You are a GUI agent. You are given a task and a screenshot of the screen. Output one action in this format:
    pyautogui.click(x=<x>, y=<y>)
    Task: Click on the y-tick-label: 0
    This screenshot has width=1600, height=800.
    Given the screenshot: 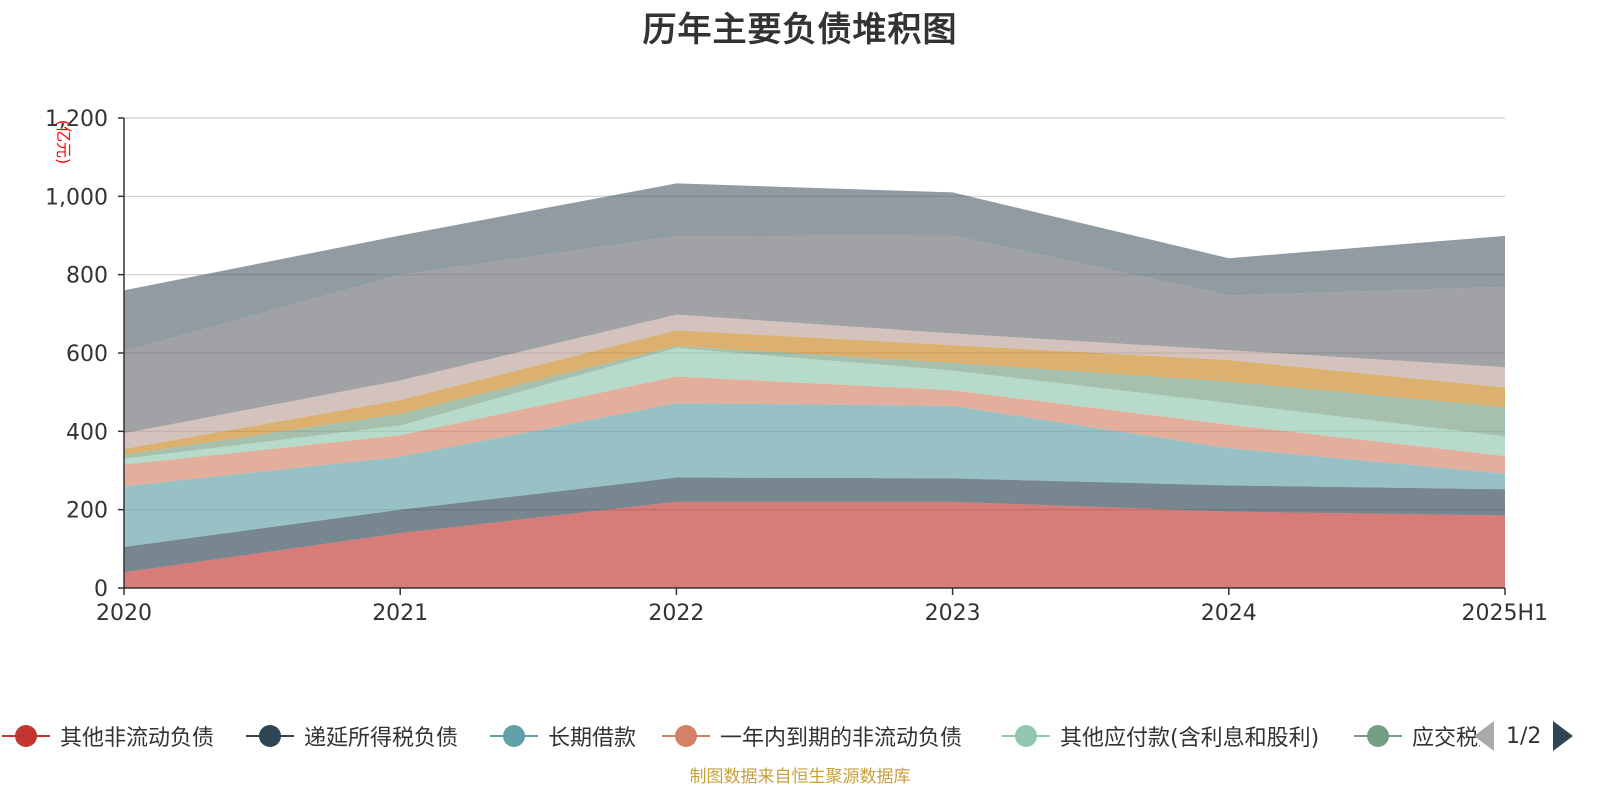 What is the action you would take?
    pyautogui.click(x=101, y=589)
    